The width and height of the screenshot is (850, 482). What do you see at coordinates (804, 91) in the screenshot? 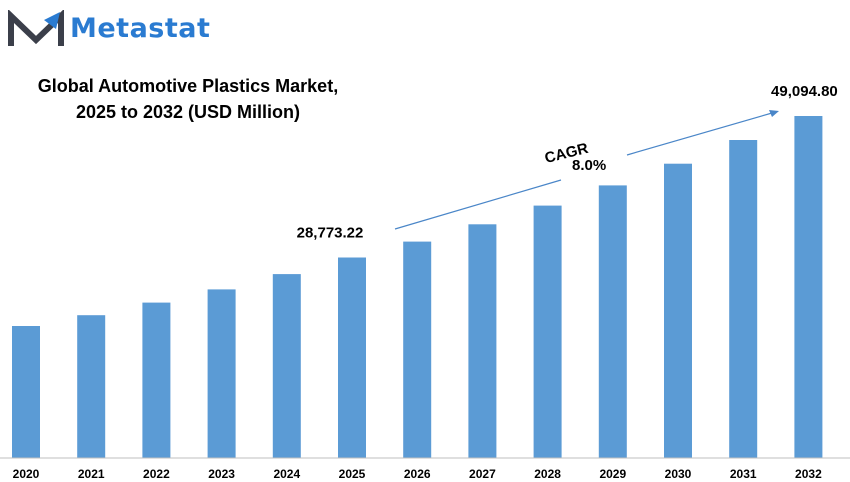
I see `value-label-2032: 49,094.80` at bounding box center [804, 91].